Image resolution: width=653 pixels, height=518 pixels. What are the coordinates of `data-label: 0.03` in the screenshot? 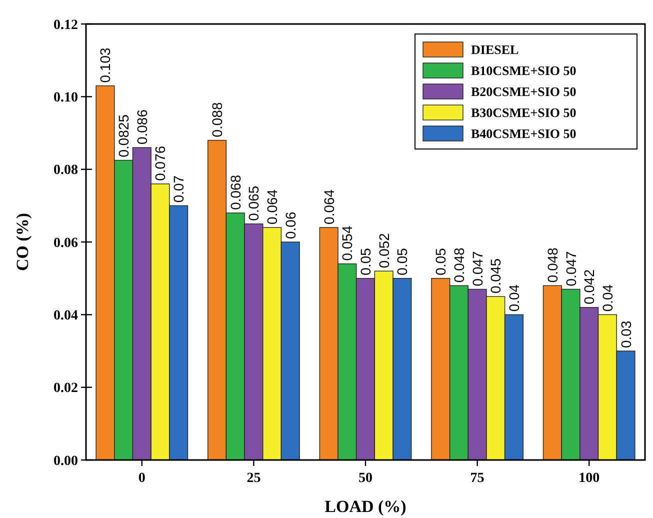 It's located at (626, 334).